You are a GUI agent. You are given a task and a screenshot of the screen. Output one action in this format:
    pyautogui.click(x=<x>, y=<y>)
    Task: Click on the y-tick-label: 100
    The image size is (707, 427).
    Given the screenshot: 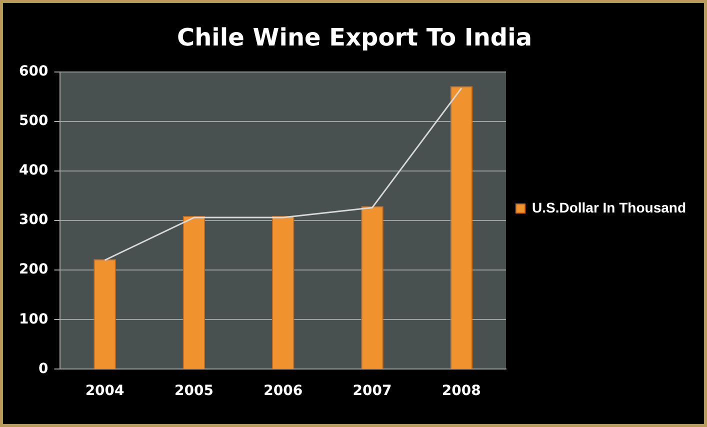 What is the action you would take?
    pyautogui.click(x=33, y=319)
    